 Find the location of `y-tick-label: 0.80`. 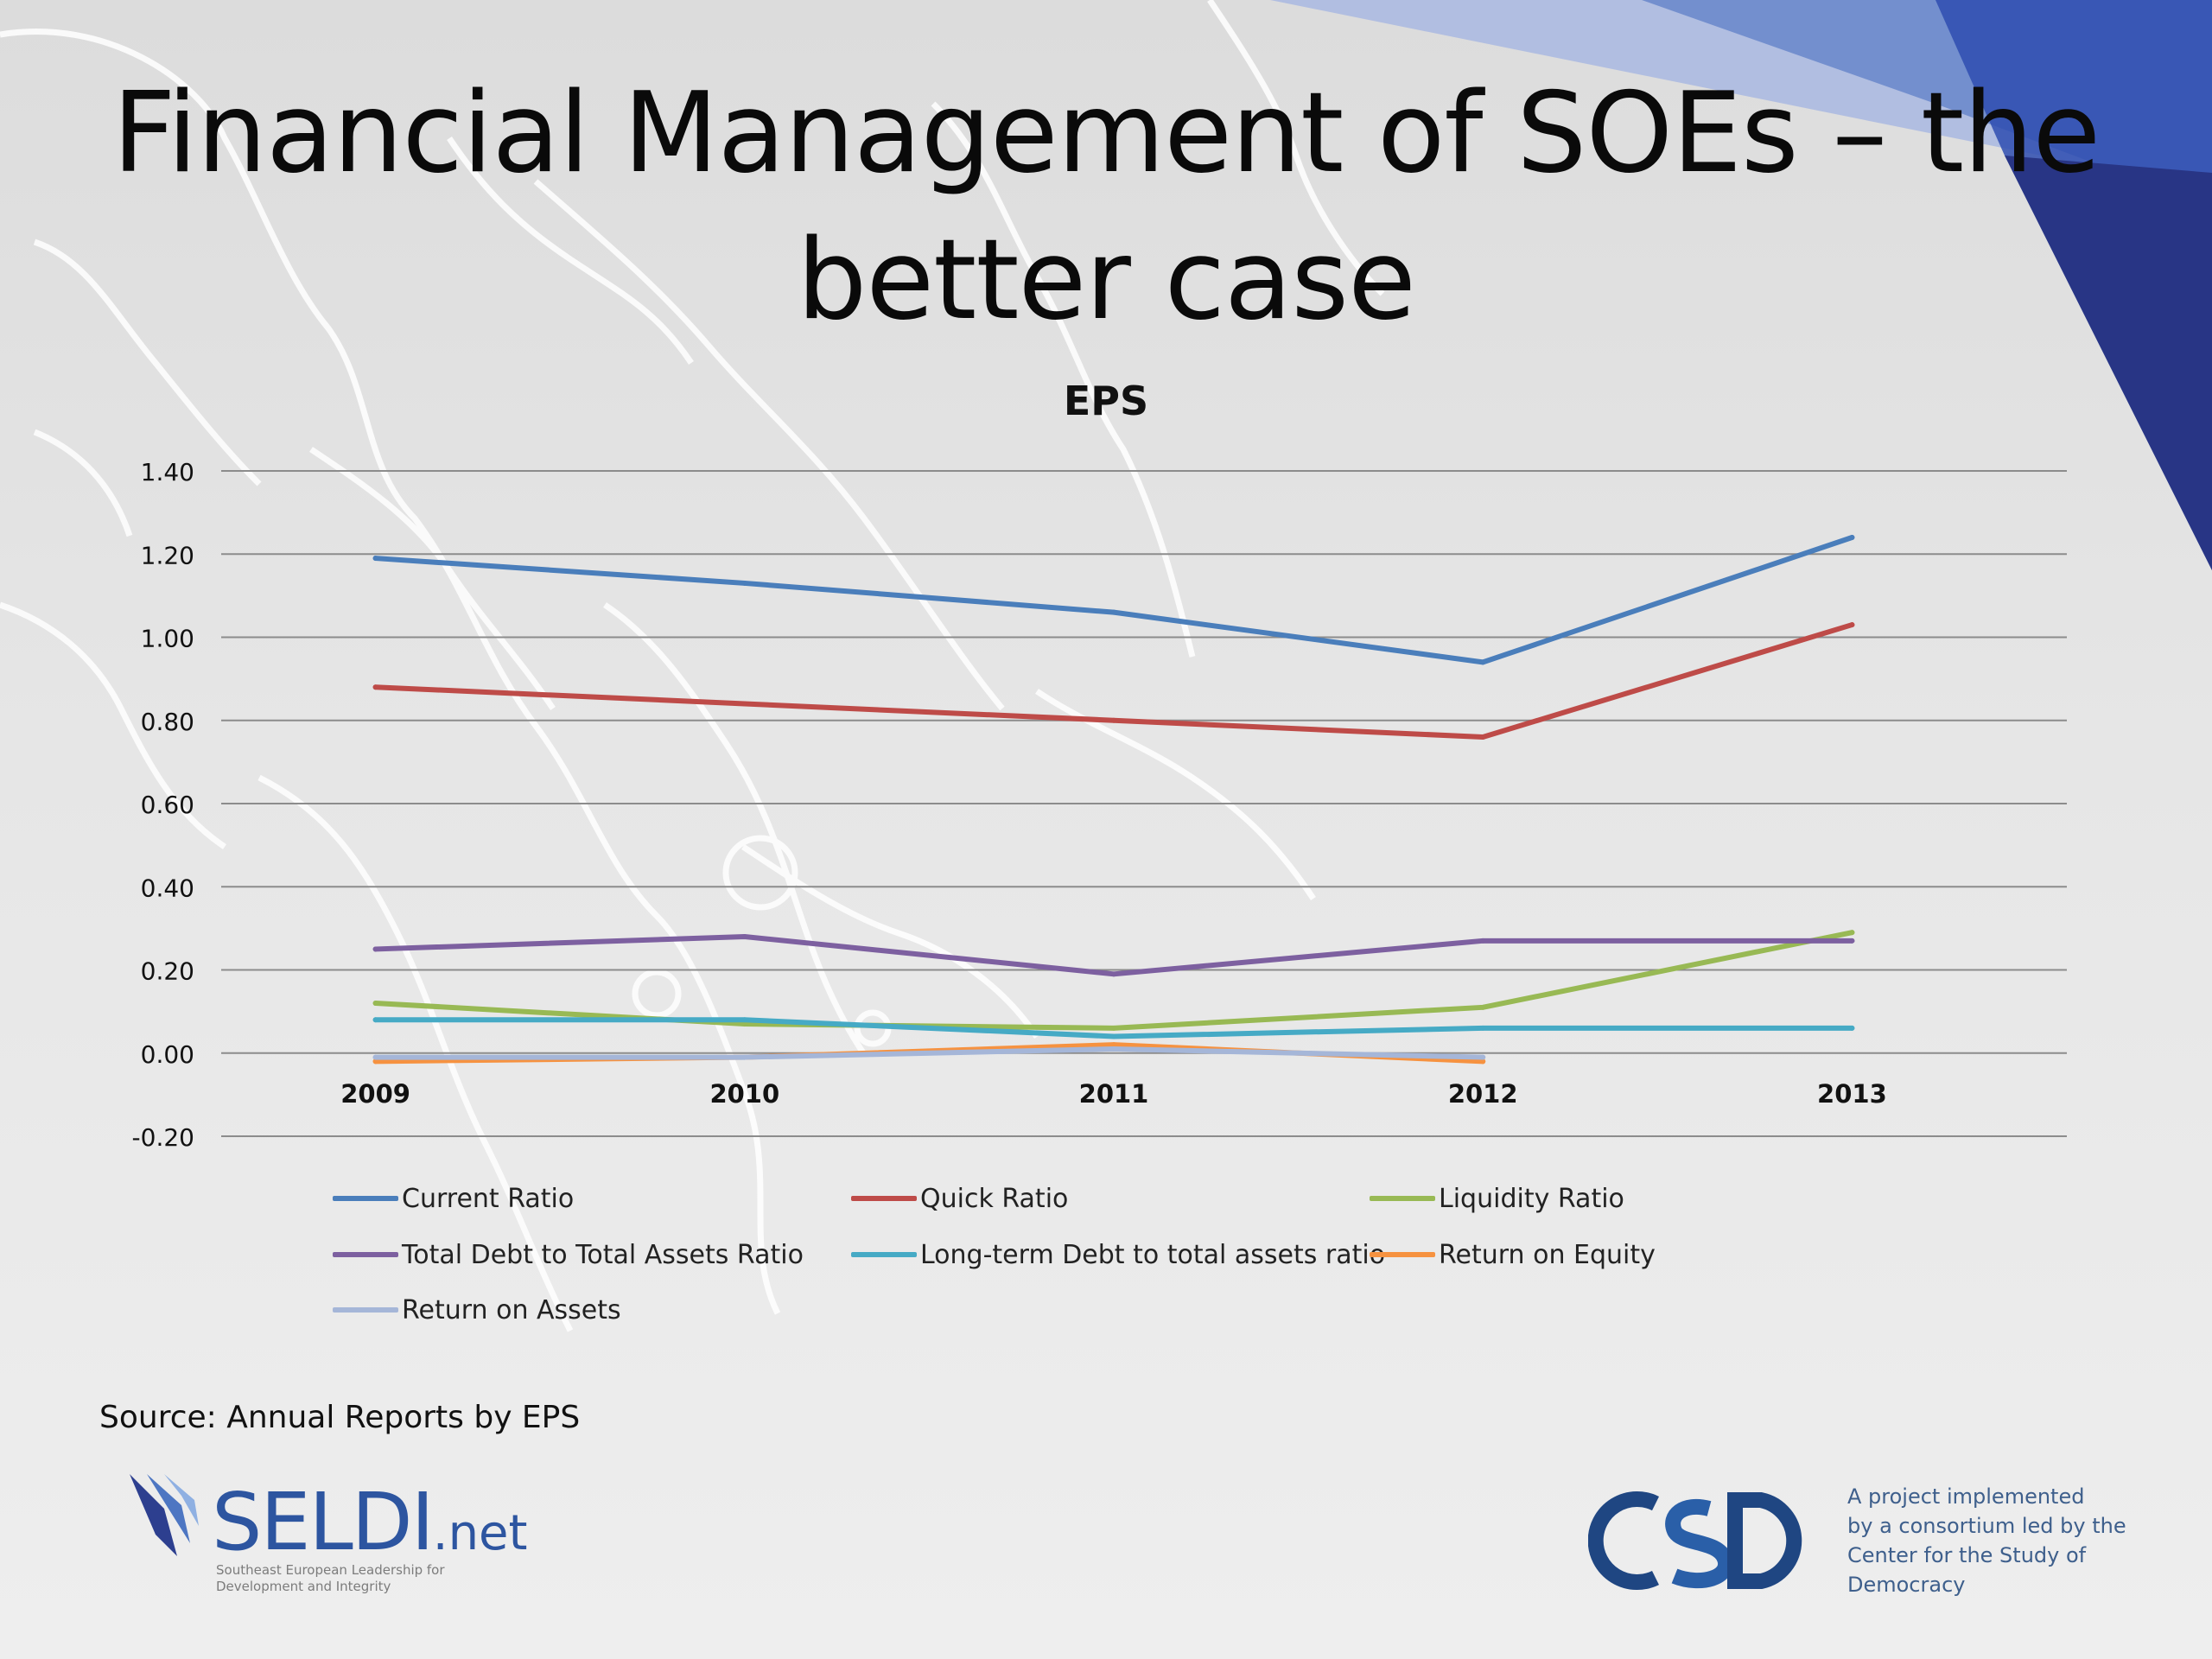

y-tick-label: 0.80 is located at coordinates (167, 722).